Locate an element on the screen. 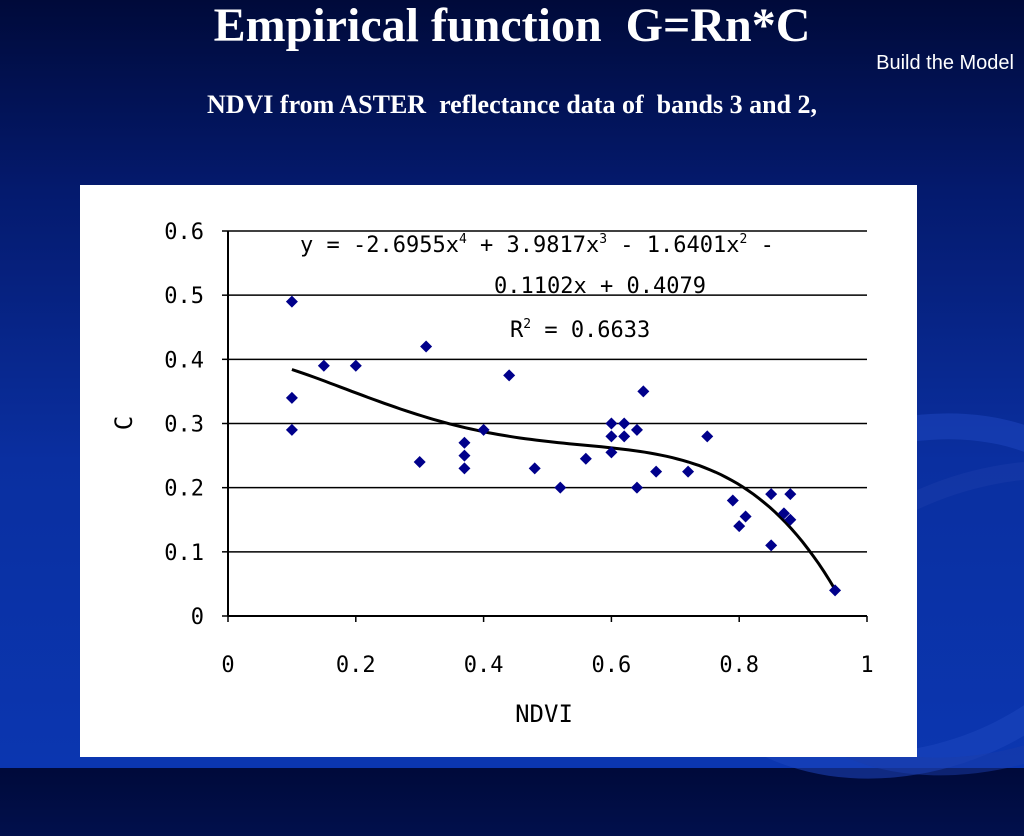  x-tick-label: 0.2 is located at coordinates (356, 665).